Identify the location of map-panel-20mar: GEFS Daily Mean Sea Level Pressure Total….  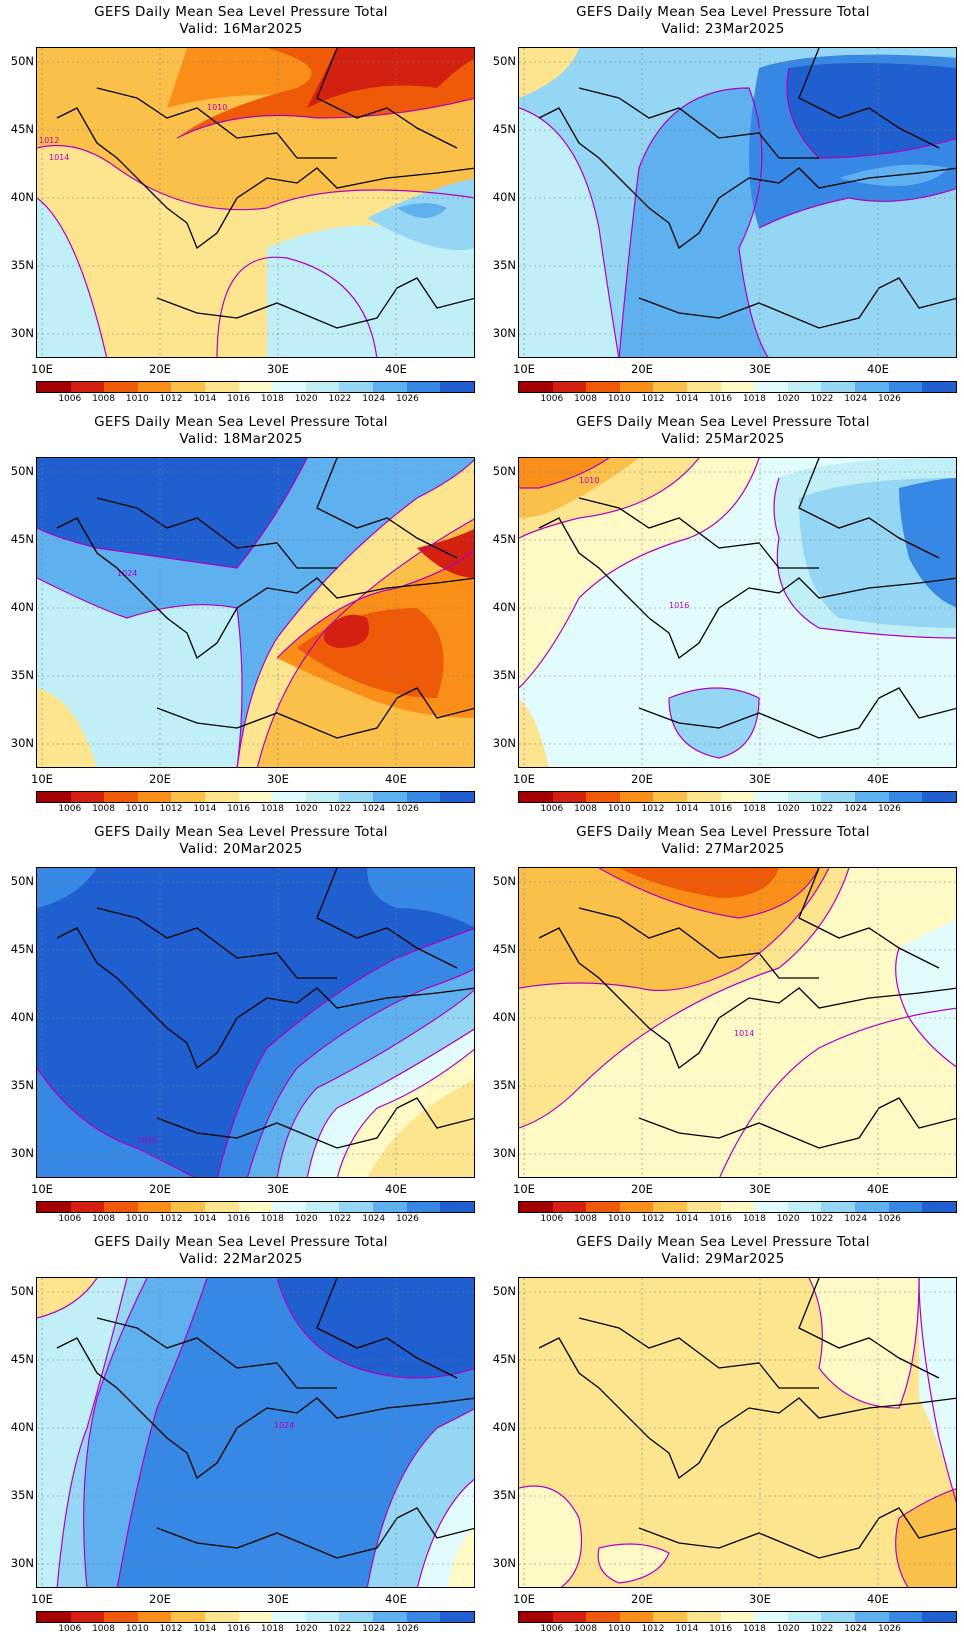
(241, 1025).